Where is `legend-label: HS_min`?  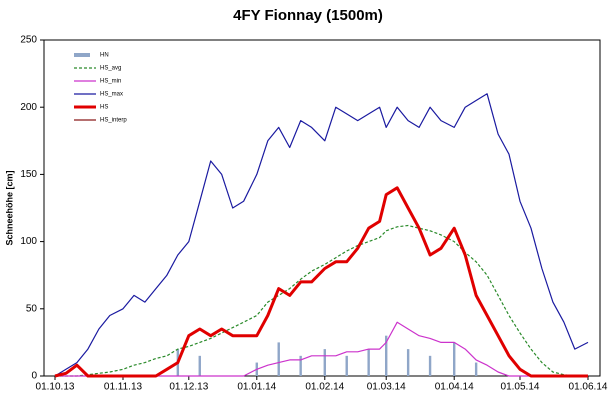
legend-label: HS_min is located at coordinates (110, 82).